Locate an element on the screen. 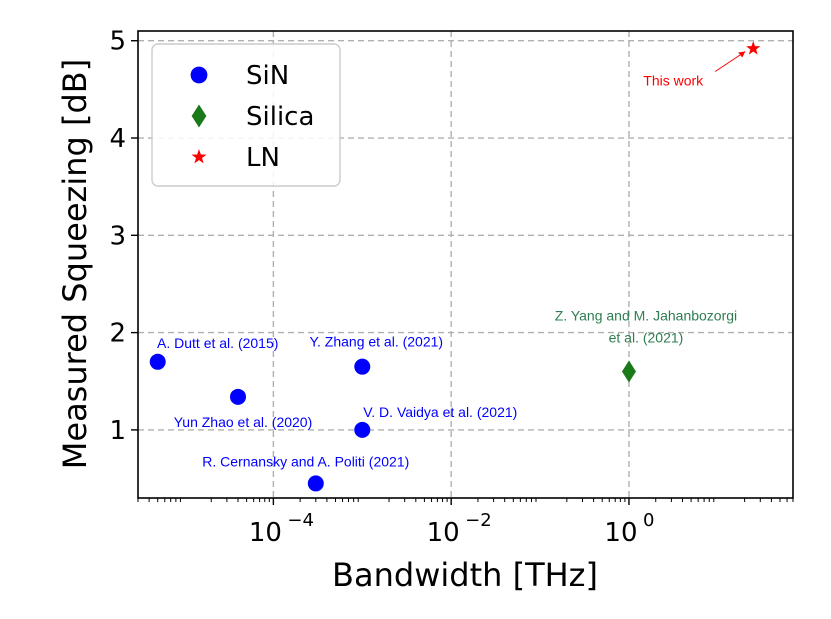  data-annotation: Yun Zhao et al. (2020) is located at coordinates (243, 422).